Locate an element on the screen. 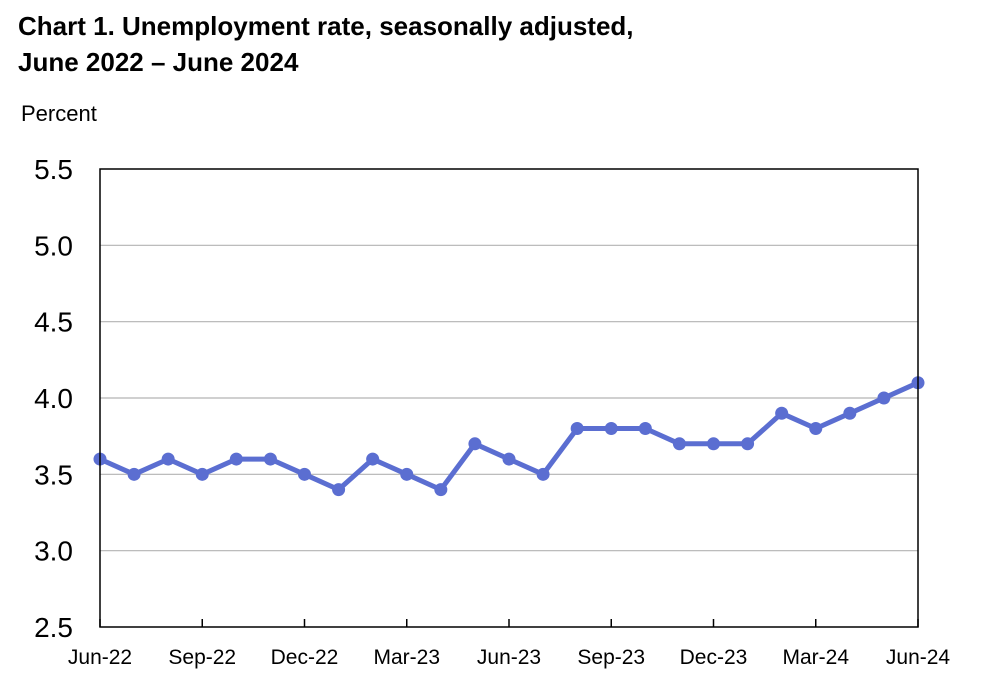 This screenshot has width=986, height=690. x-tick-label: Jun-22 is located at coordinates (100, 657).